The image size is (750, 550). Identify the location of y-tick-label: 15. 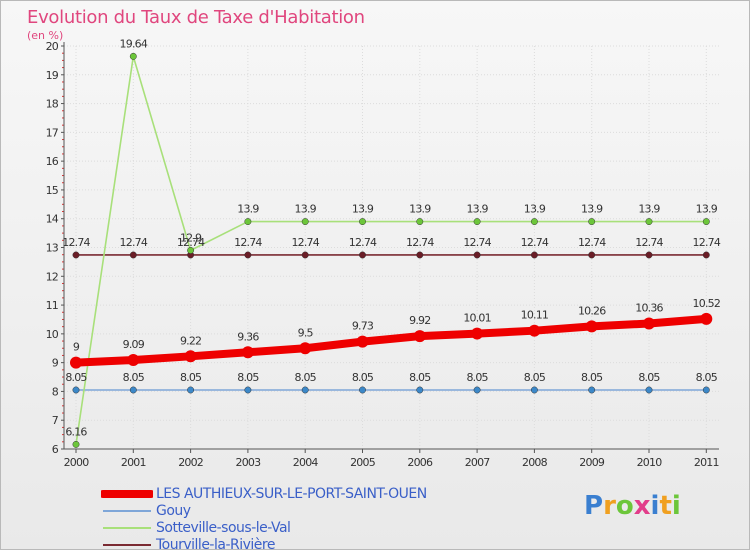
(52, 190).